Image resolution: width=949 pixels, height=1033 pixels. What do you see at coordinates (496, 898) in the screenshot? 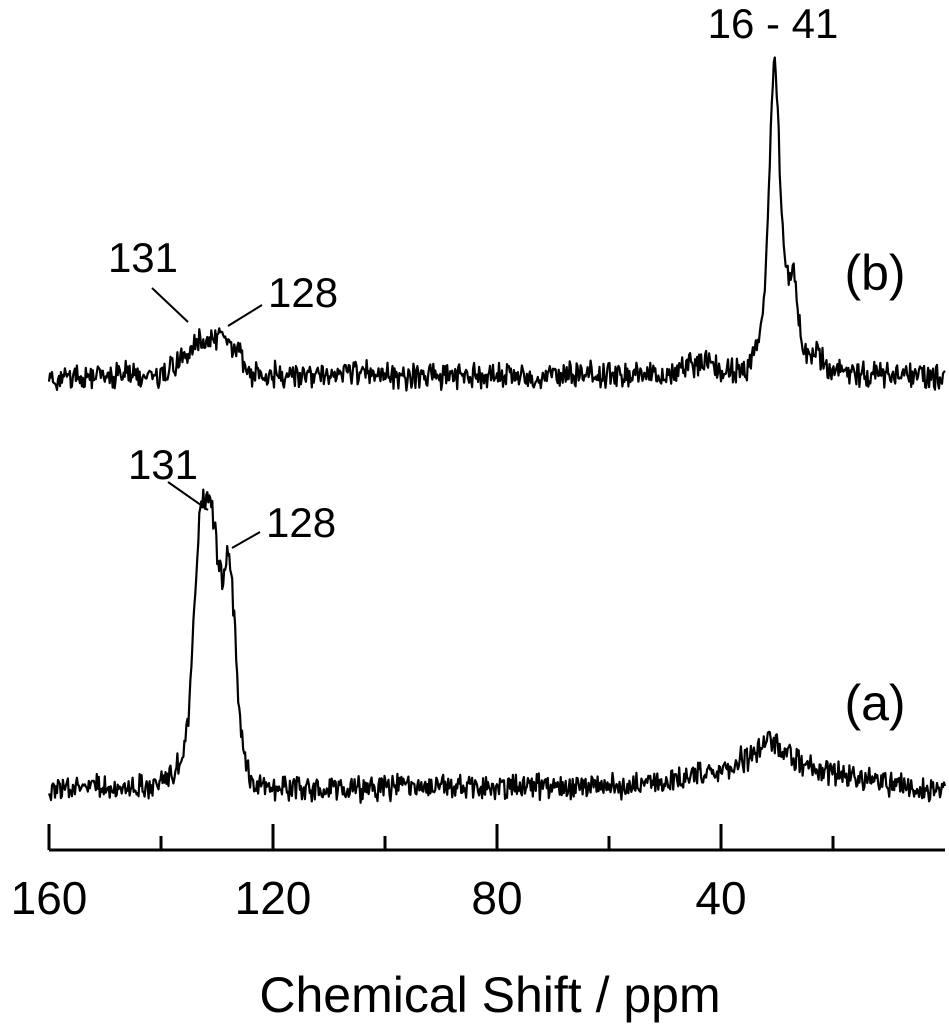
I see `x-tick-label: 80` at bounding box center [496, 898].